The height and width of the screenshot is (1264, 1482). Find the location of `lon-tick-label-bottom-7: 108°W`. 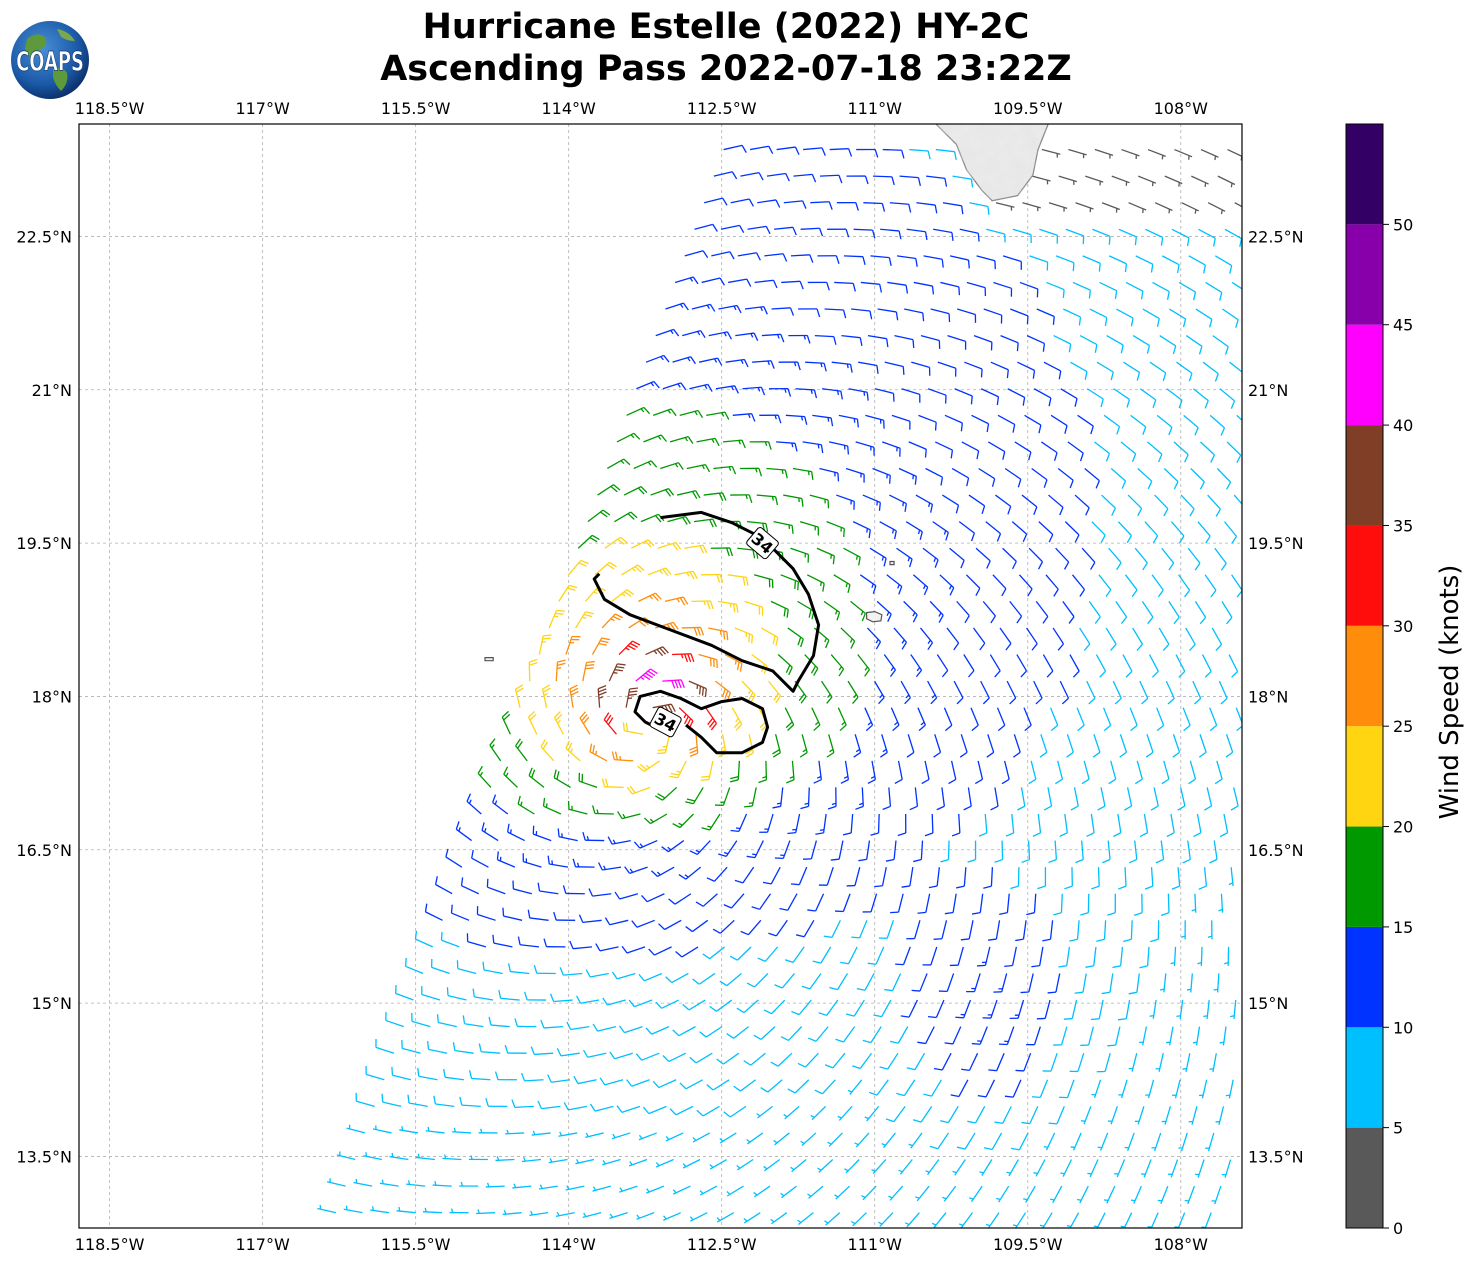

lon-tick-label-bottom-7: 108°W is located at coordinates (1181, 1244).